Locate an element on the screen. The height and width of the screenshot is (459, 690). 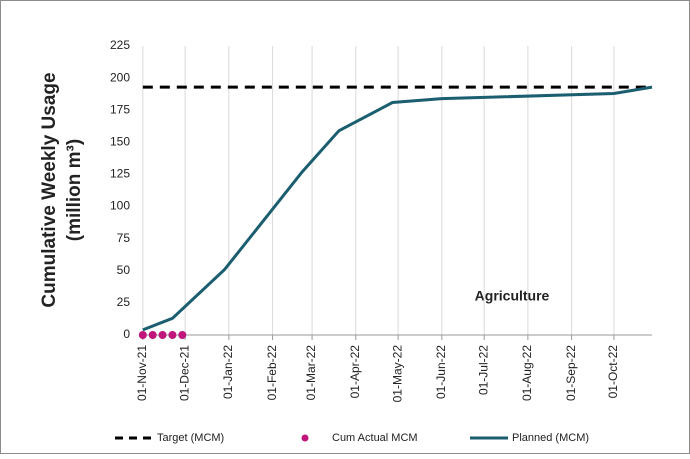
legend-symbol is located at coordinates (305, 438).